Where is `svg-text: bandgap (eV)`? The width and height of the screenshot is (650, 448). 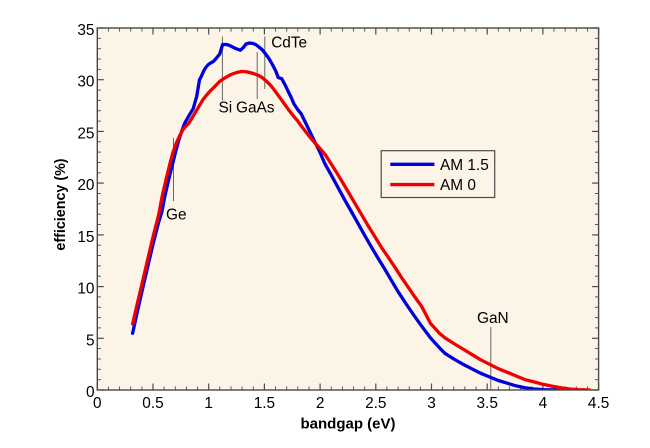
svg-text: bandgap (eV) is located at coordinates (347, 424).